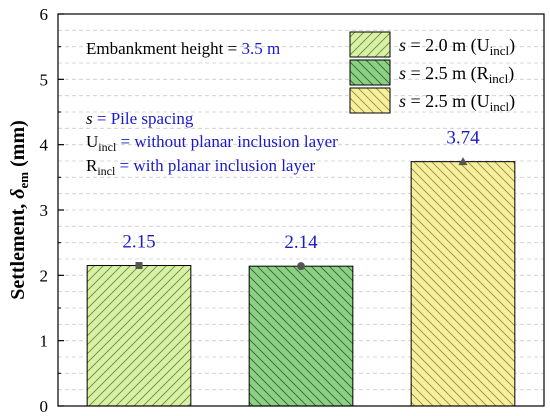  I want to click on rincl-definition: Rincl = with planar inclusion layer, so click(201, 167).